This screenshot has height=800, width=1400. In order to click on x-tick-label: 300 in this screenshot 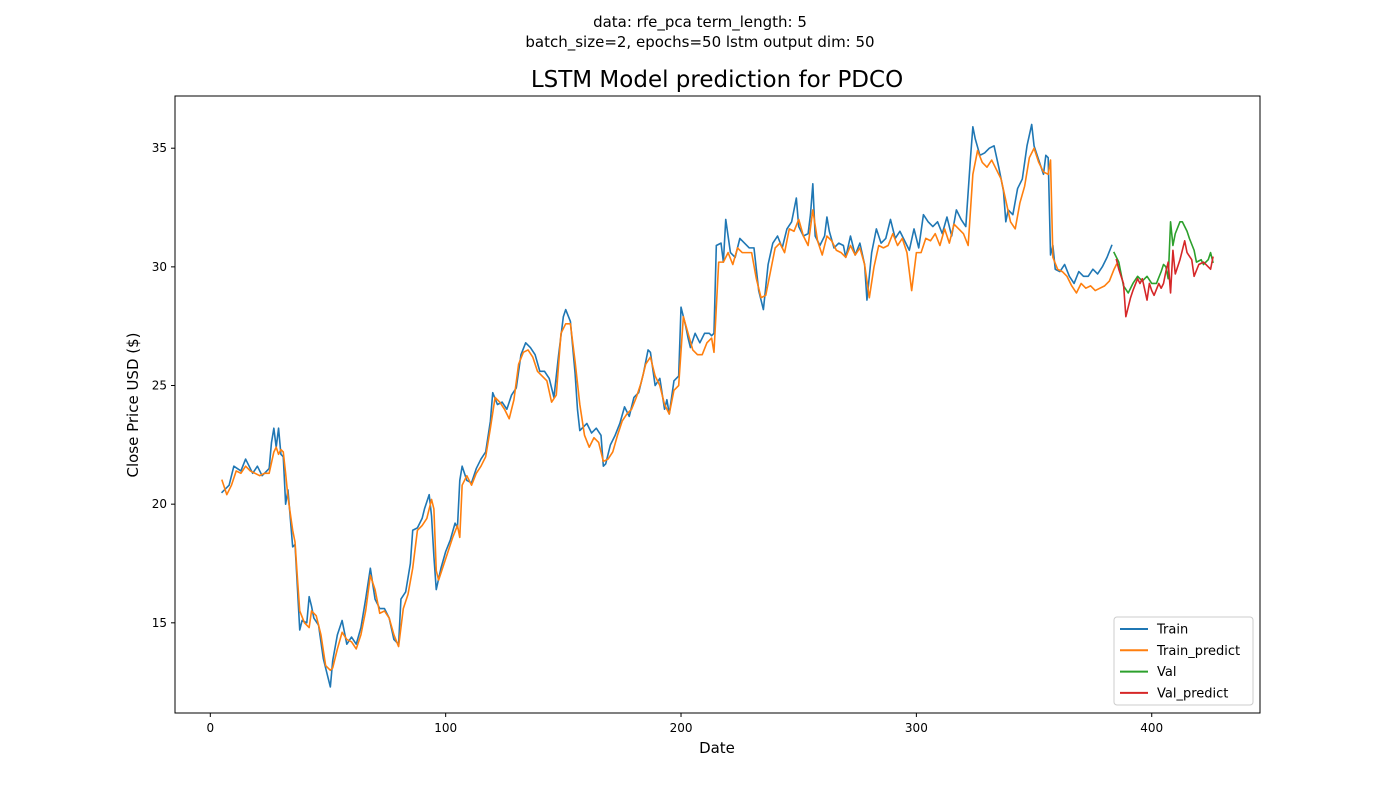, I will do `click(916, 728)`.